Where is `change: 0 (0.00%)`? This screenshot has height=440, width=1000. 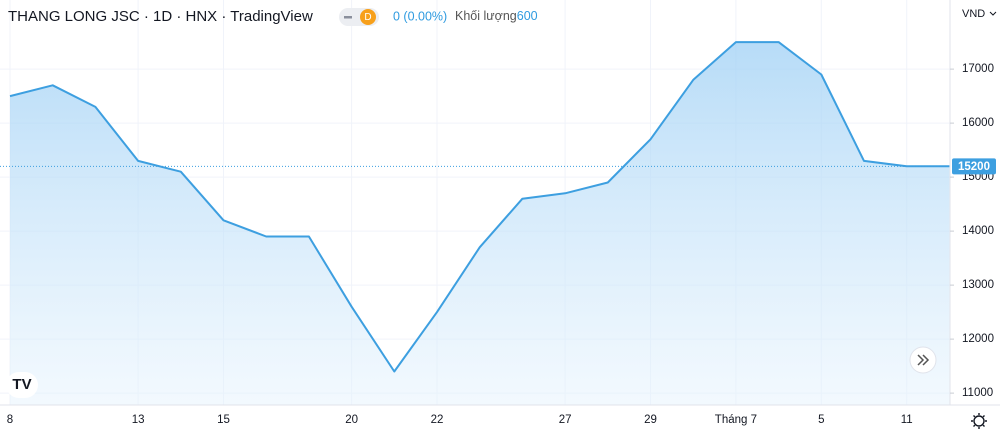 change: 0 (0.00%) is located at coordinates (420, 16).